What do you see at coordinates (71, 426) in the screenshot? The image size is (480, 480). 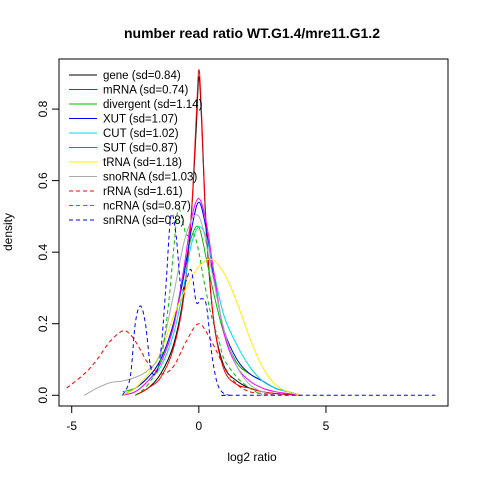 I see `x-tick-label-0: -5` at bounding box center [71, 426].